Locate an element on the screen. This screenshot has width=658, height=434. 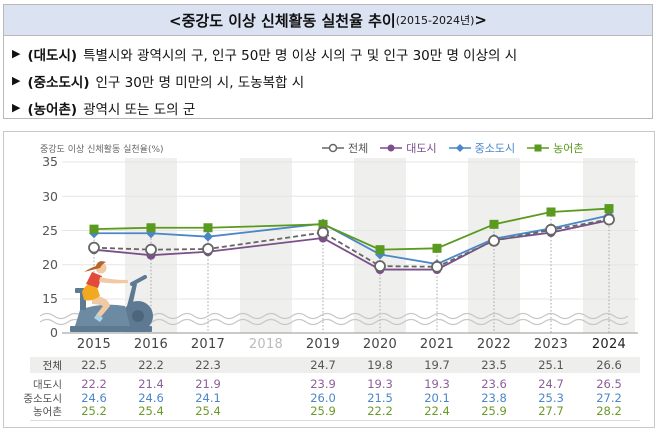
y-tick: 35 is located at coordinates (50, 161).